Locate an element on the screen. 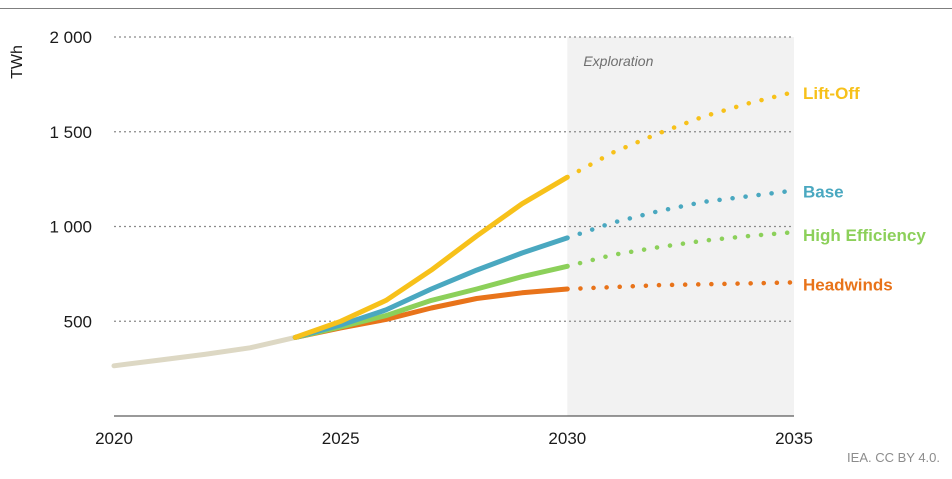  historical-line is located at coordinates (204, 351).